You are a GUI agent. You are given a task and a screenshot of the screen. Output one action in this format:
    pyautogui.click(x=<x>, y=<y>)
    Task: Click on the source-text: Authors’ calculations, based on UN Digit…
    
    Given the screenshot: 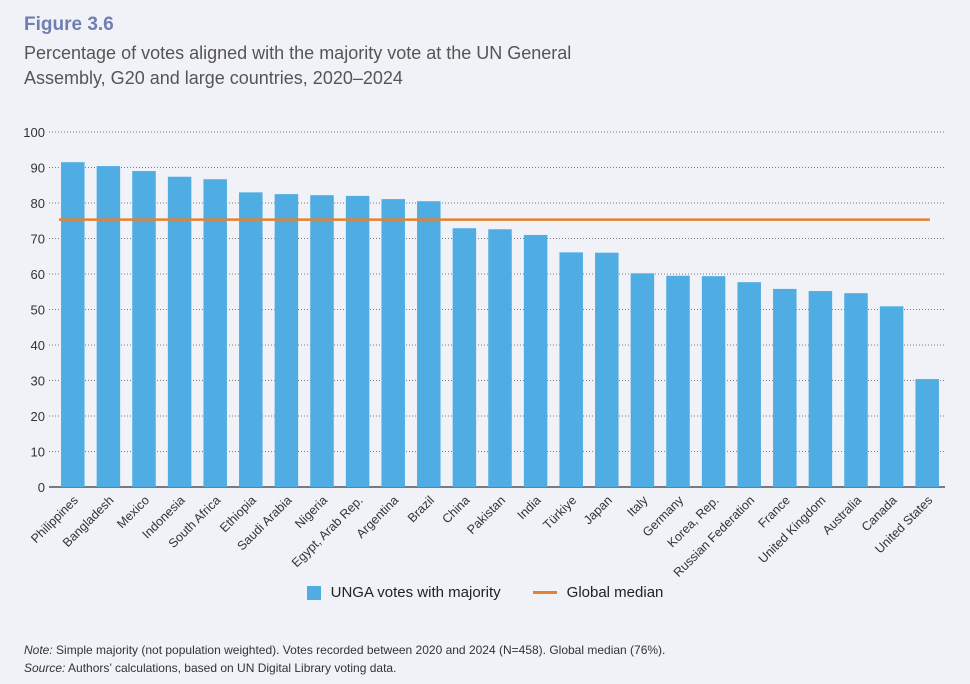 What is the action you would take?
    pyautogui.click(x=231, y=668)
    